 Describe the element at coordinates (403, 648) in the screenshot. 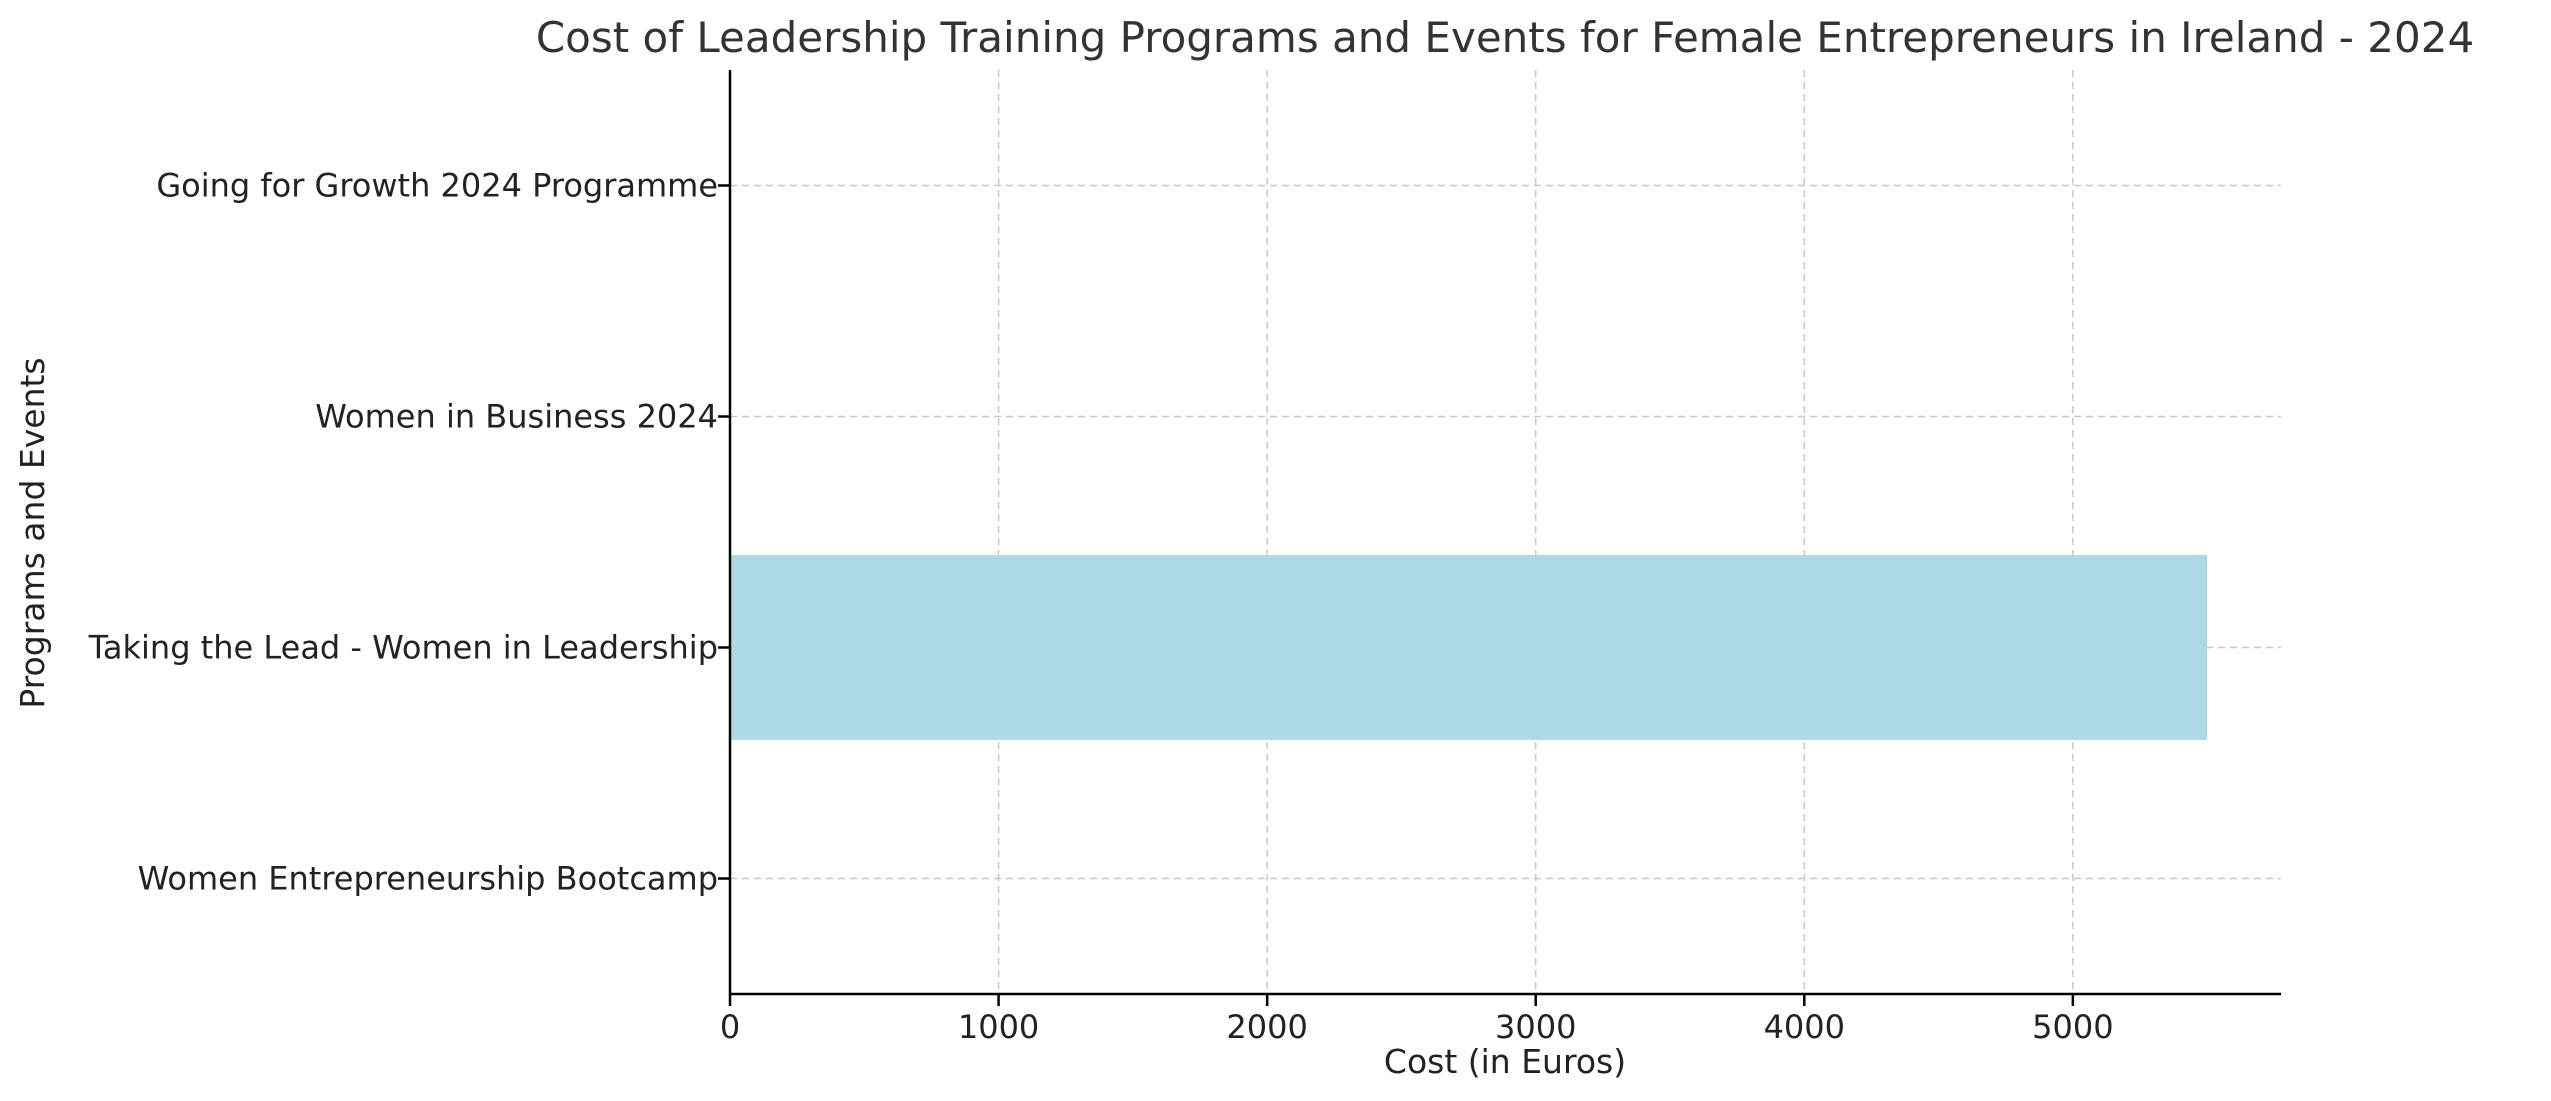

I see `y-tick-label: Taking the Lead - Women in Leadership` at that location.